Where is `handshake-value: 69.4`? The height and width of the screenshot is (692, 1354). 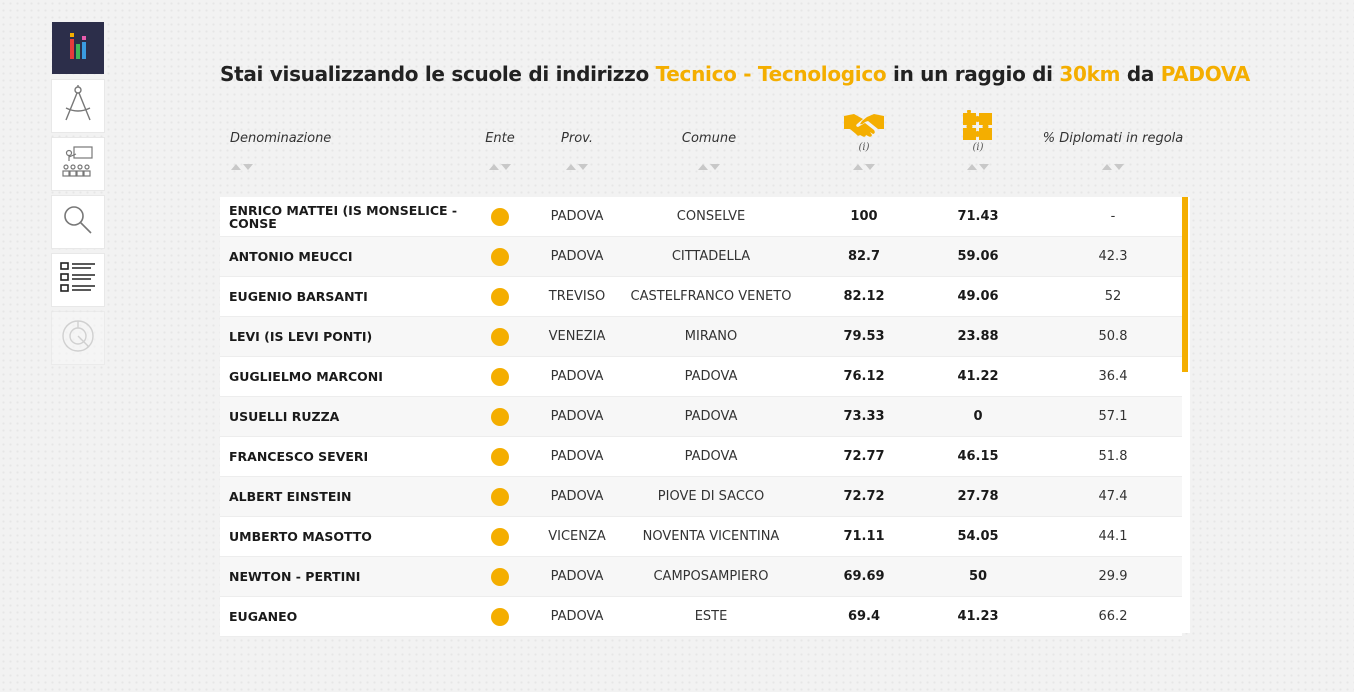 handshake-value: 69.4 is located at coordinates (864, 616).